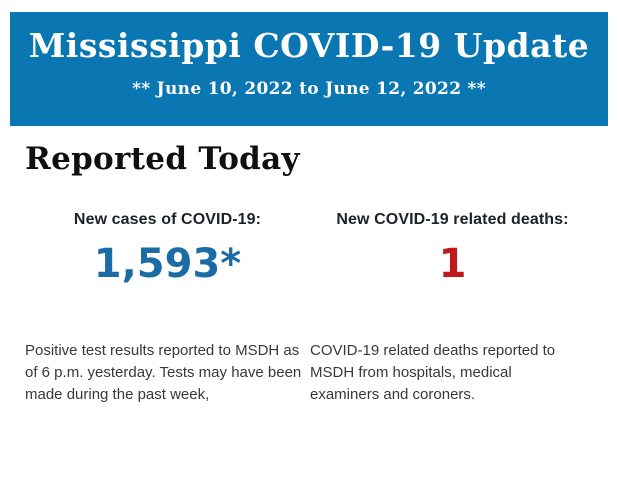 This screenshot has width=620, height=483. I want to click on reported-today-heading: Reported Today, so click(162, 159).